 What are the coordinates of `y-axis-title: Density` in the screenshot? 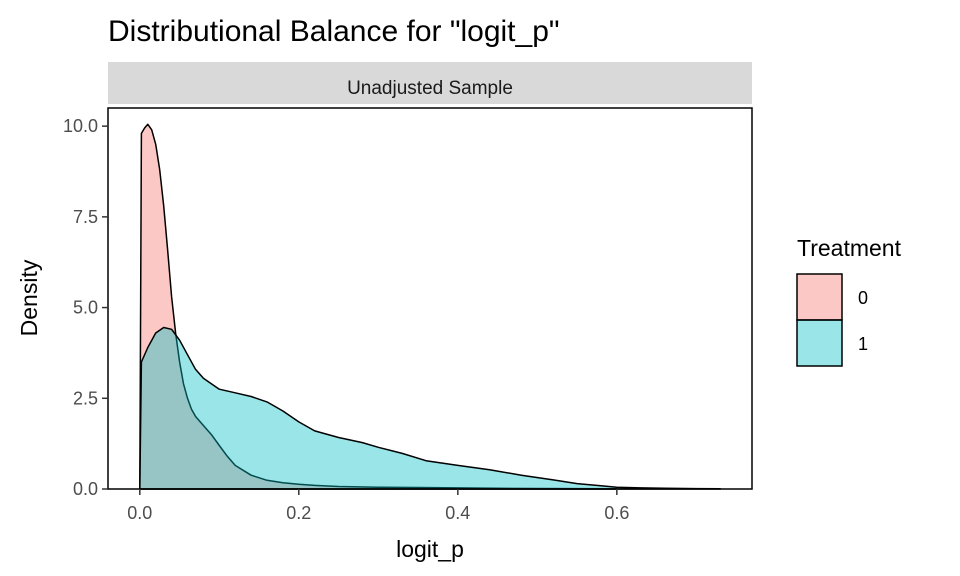 It's located at (29, 297).